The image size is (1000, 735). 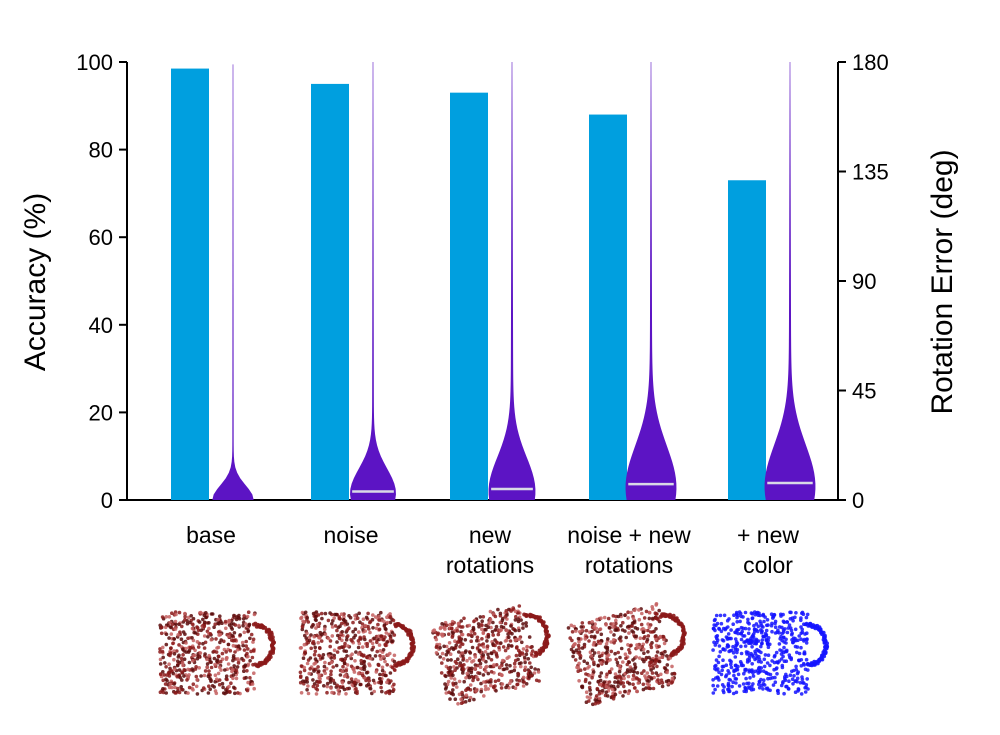 I want to click on mug-thumbnails, so click(x=494, y=654).